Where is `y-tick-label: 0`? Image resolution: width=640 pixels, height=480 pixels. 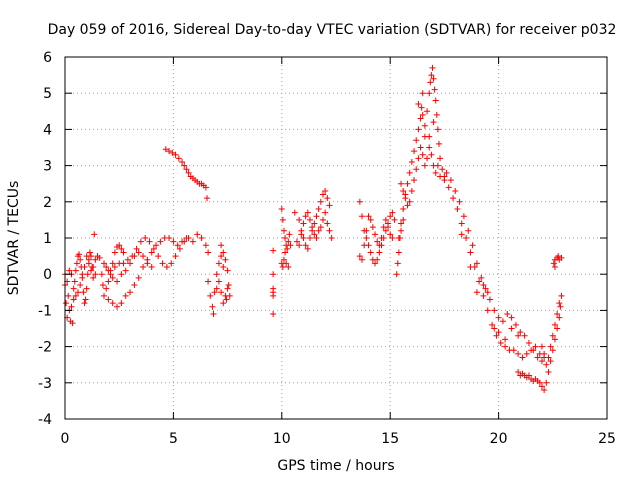
y-tick-label: 0 is located at coordinates (47, 275).